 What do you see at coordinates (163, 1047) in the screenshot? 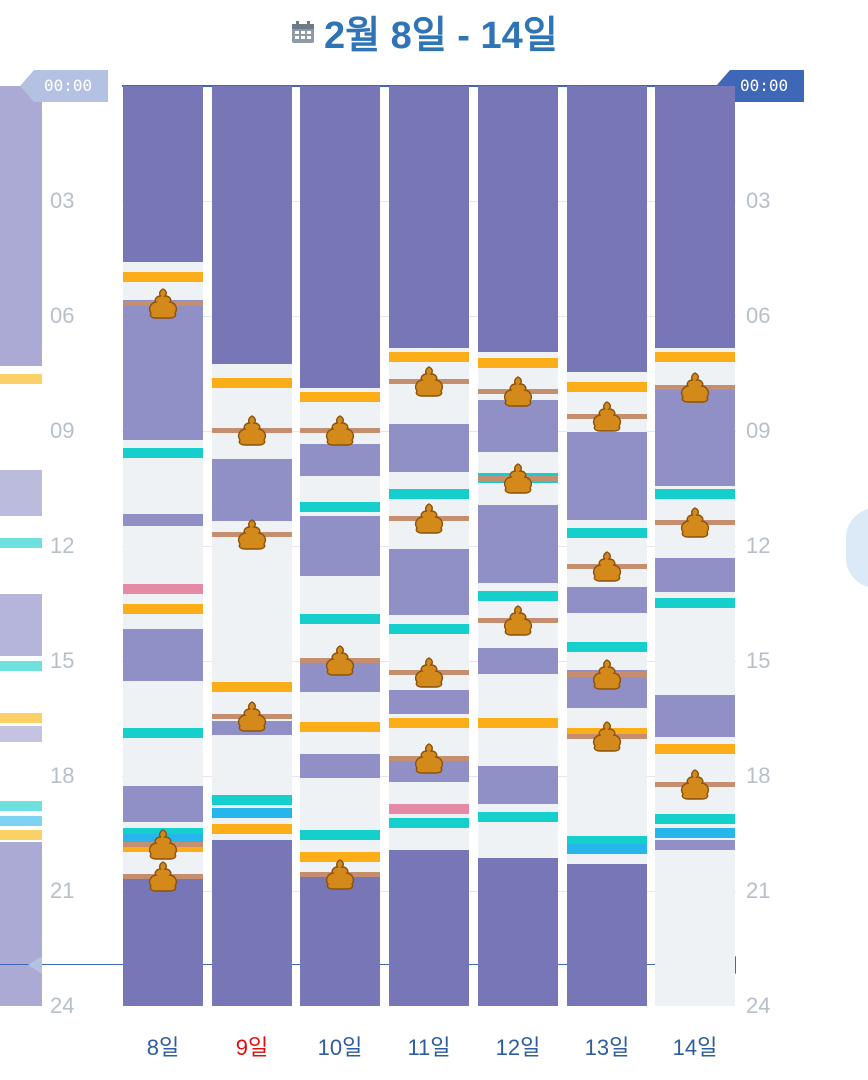
I see `day-label: 8일` at bounding box center [163, 1047].